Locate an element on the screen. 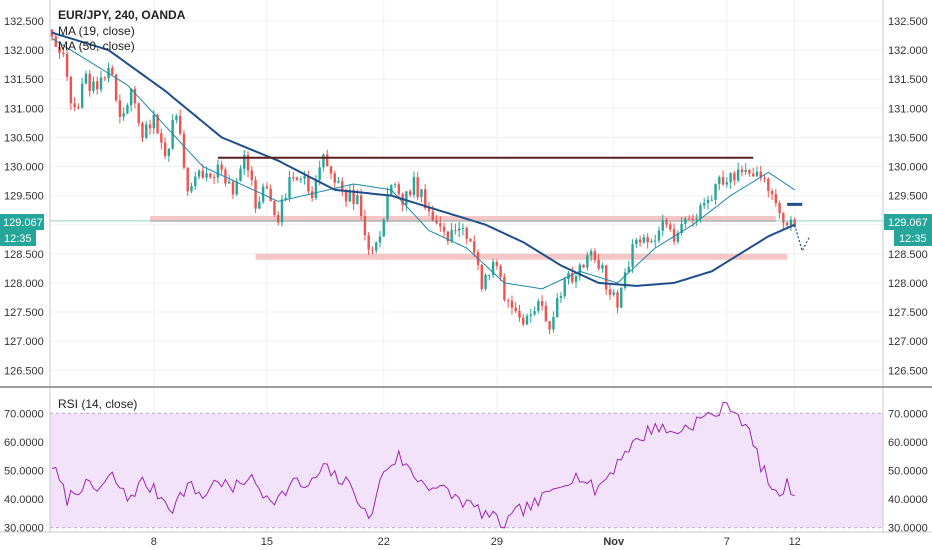  y-tick-label-right: 132.000 is located at coordinates (908, 51).